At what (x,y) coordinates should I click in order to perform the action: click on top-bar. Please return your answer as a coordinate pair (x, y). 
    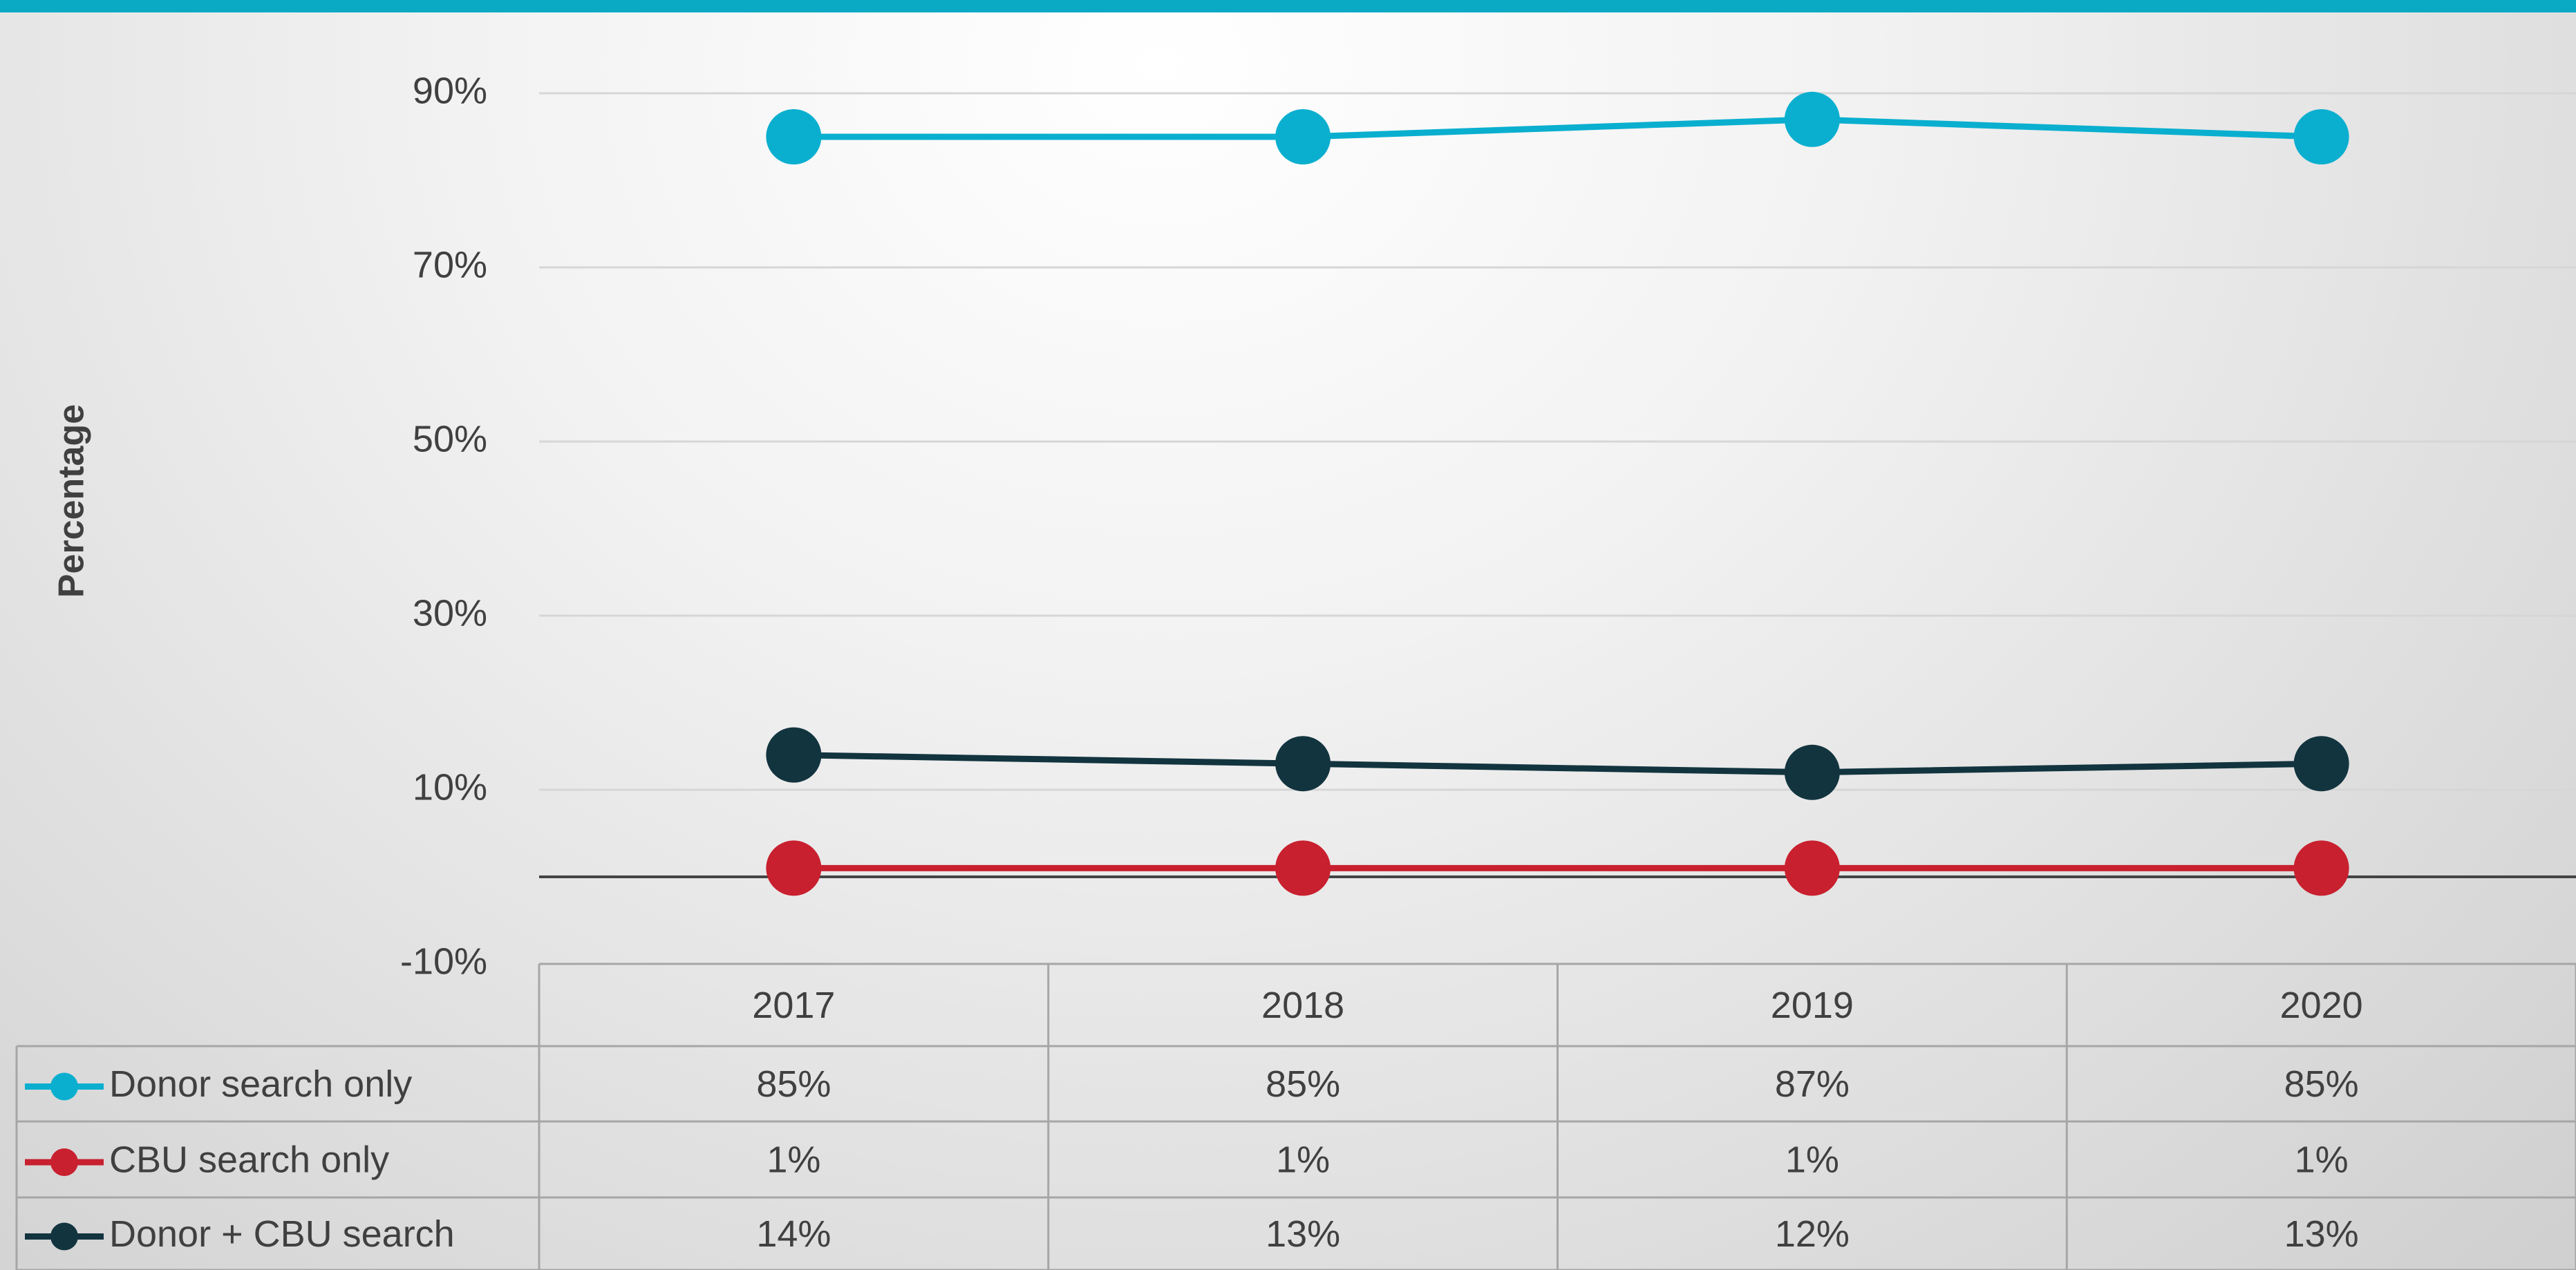
    Looking at the image, I should click on (1288, 6).